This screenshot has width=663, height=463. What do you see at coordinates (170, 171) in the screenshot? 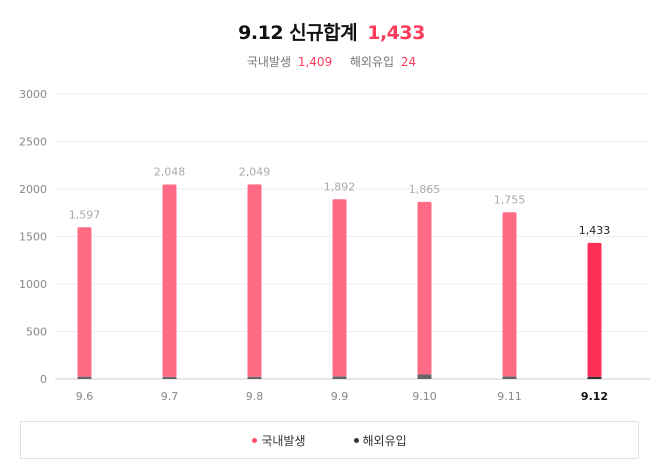
I see `data-label: 2,048` at bounding box center [170, 171].